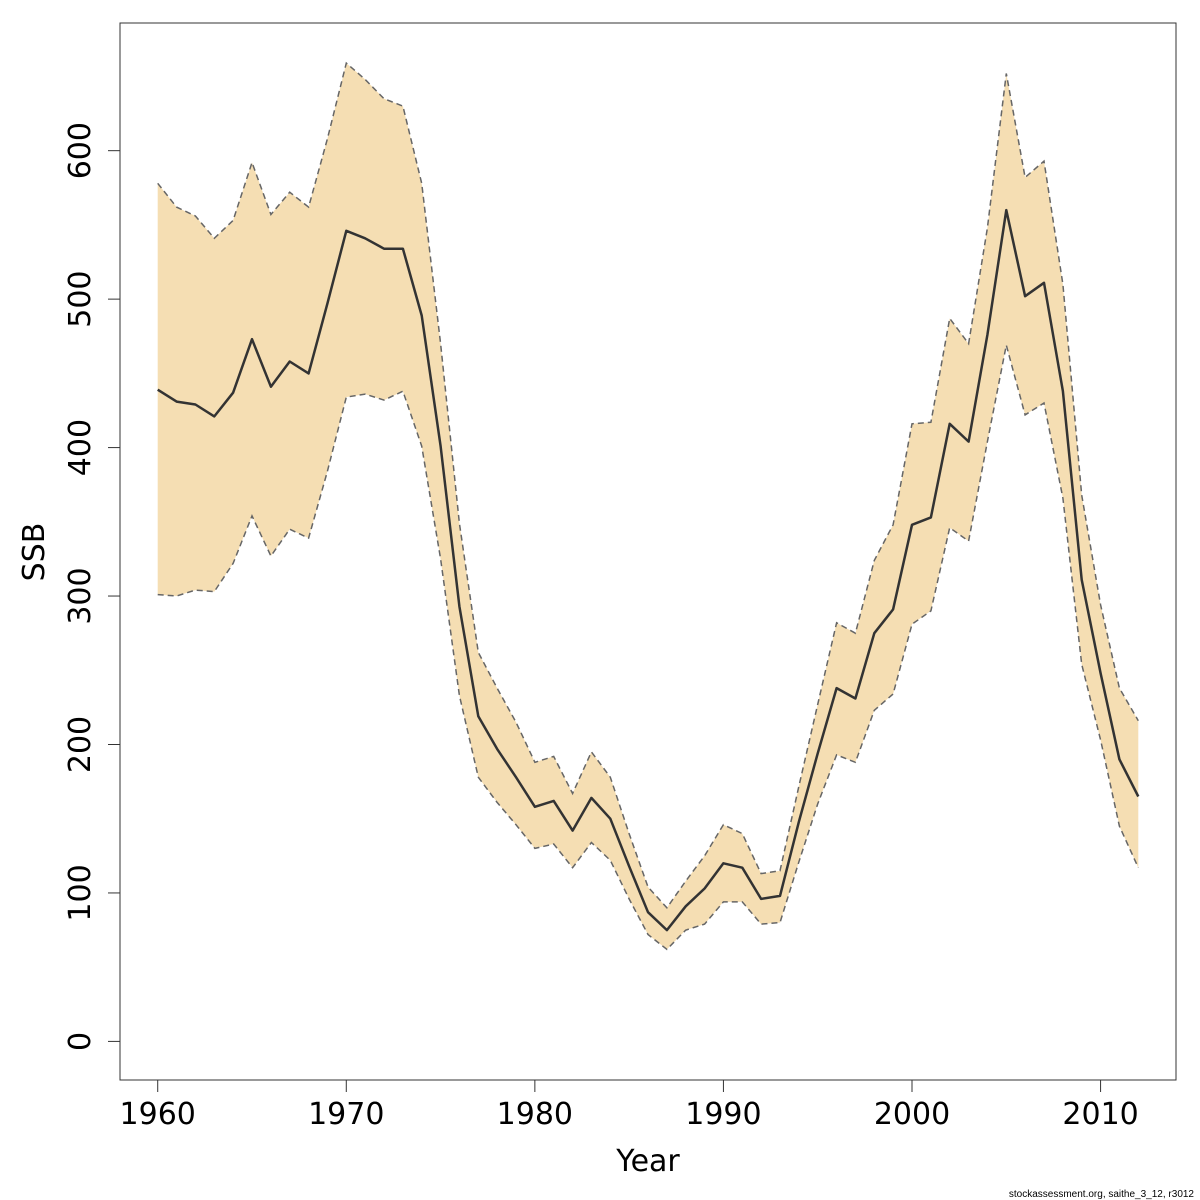 This screenshot has width=1200, height=1200. Describe the element at coordinates (34, 552) in the screenshot. I see `y-axis-title: SSB` at that location.